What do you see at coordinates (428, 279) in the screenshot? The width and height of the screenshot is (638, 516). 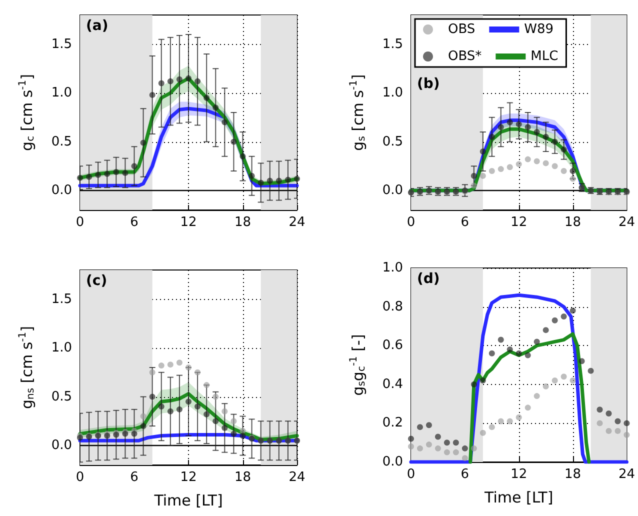 I see `annotation: (d)` at bounding box center [428, 279].